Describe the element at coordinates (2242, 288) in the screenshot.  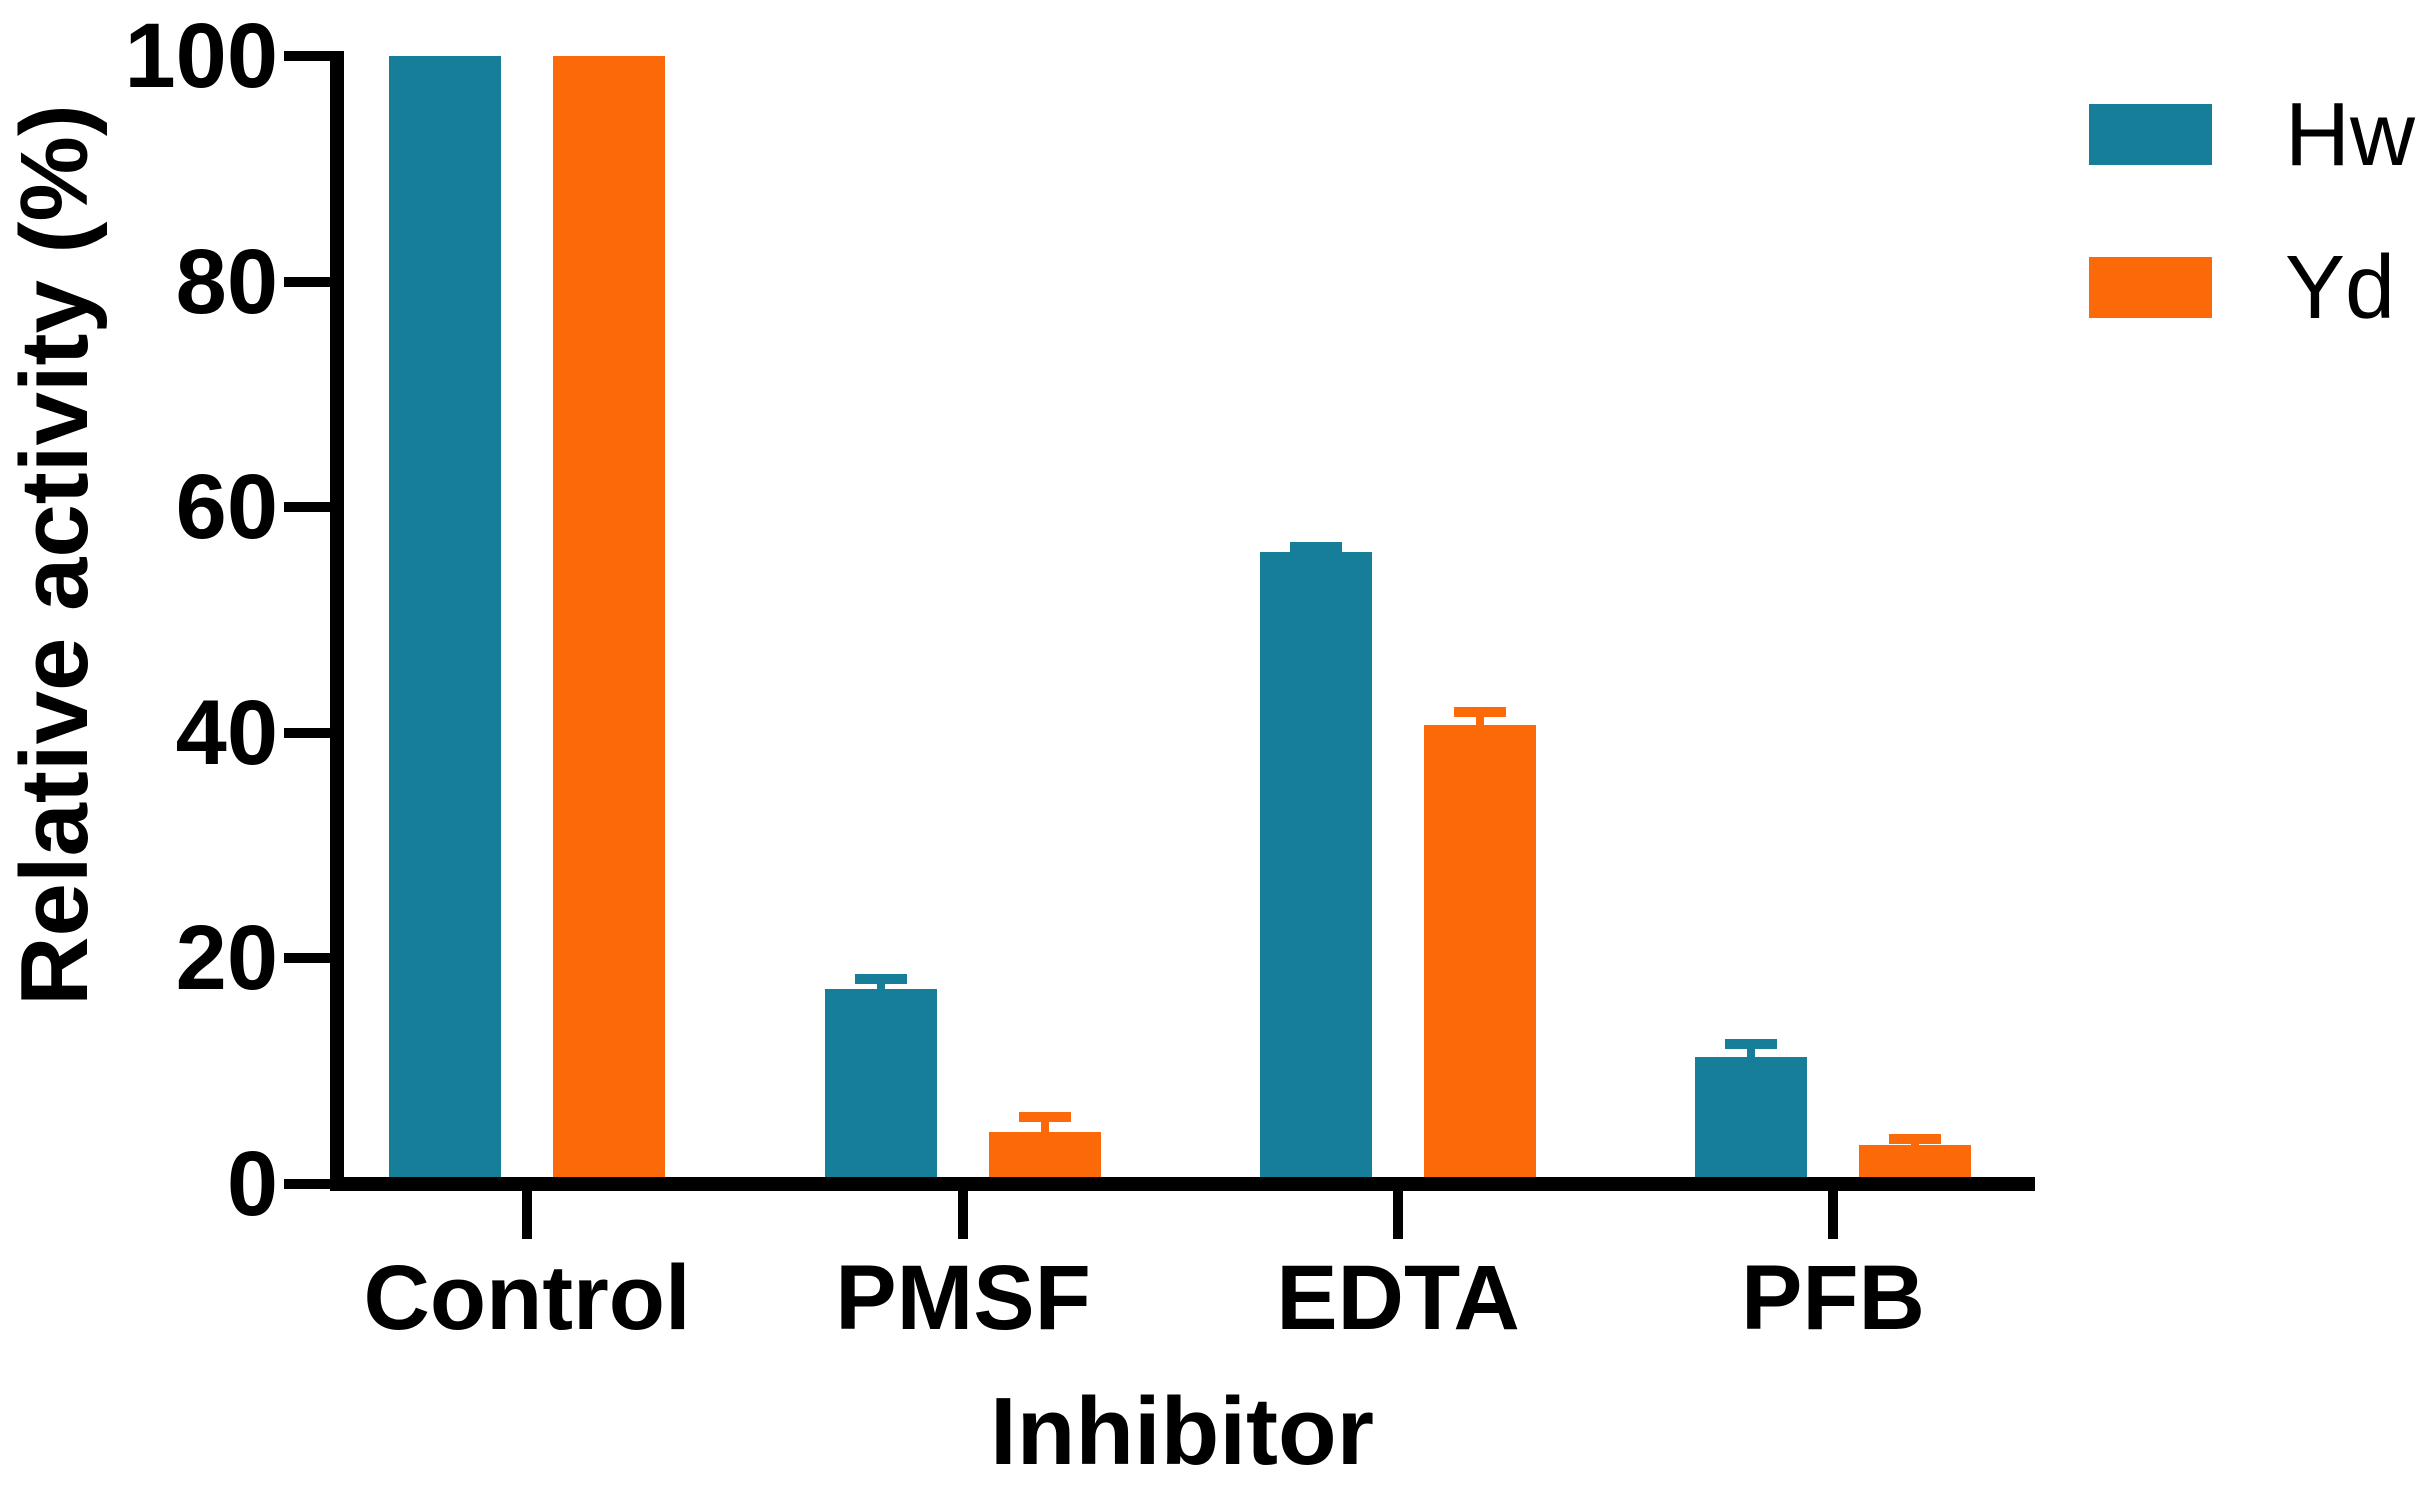
I see `legend-item-yd: Yd` at that location.